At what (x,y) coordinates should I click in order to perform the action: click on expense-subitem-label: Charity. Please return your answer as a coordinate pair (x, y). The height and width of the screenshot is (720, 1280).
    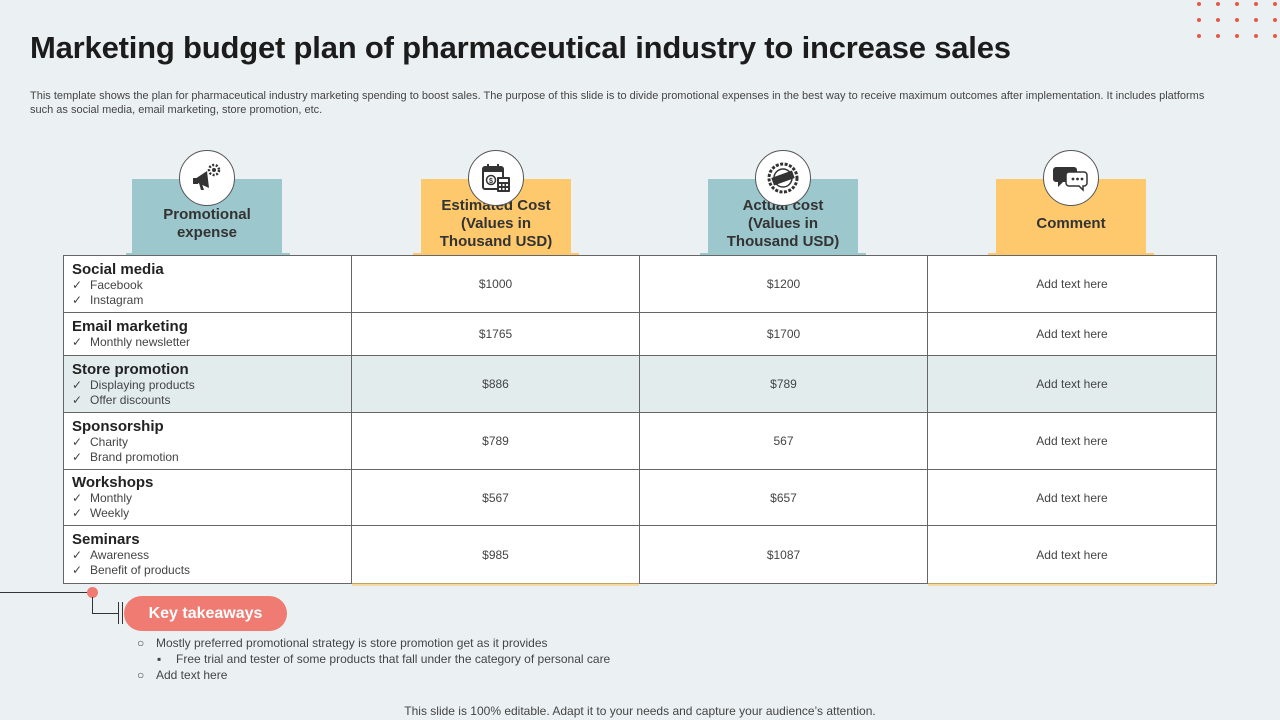
    Looking at the image, I should click on (109, 441).